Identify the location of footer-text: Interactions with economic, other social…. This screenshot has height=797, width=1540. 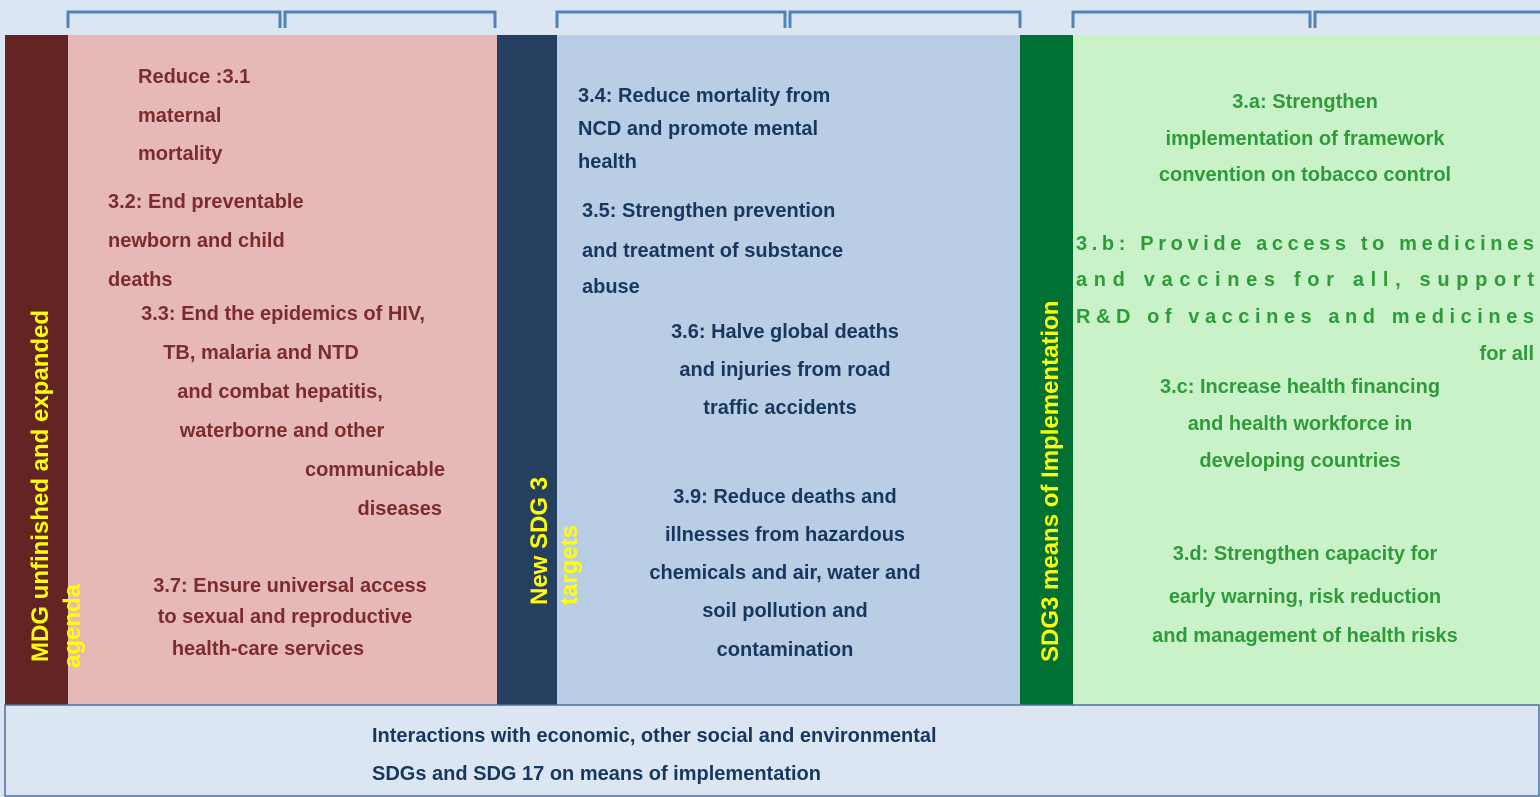
(654, 736).